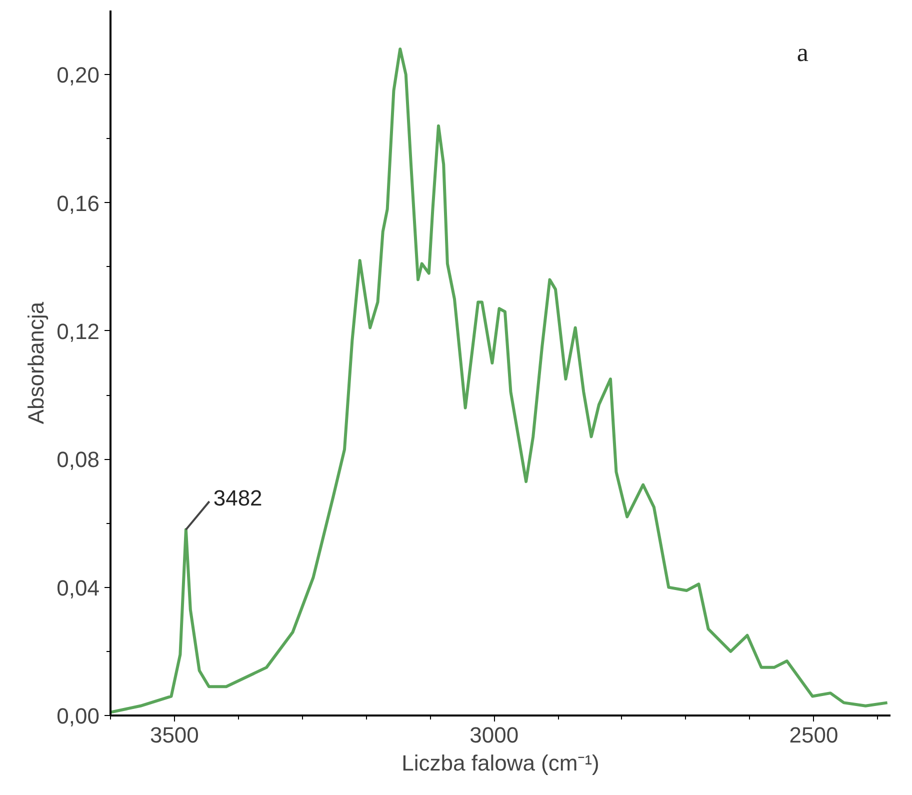  What do you see at coordinates (813, 735) in the screenshot?
I see `x-tick-label: 2500` at bounding box center [813, 735].